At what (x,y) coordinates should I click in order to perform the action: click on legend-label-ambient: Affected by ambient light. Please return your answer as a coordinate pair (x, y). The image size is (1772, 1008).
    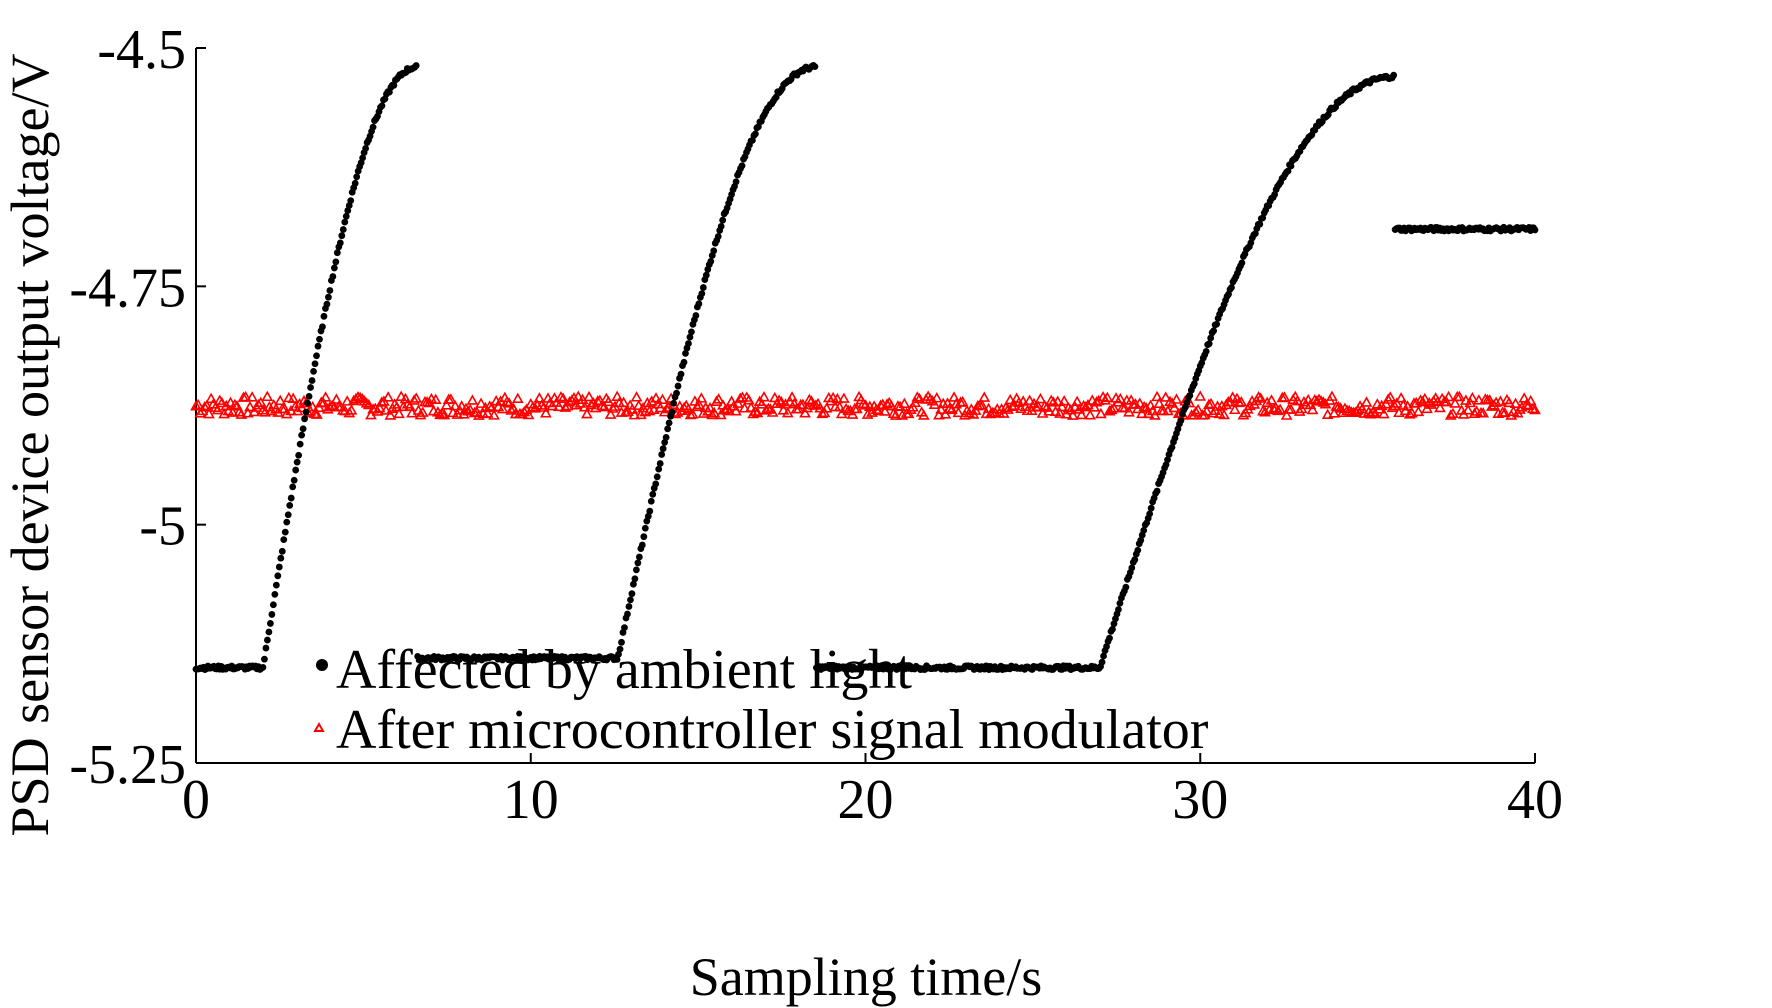
    Looking at the image, I should click on (624, 670).